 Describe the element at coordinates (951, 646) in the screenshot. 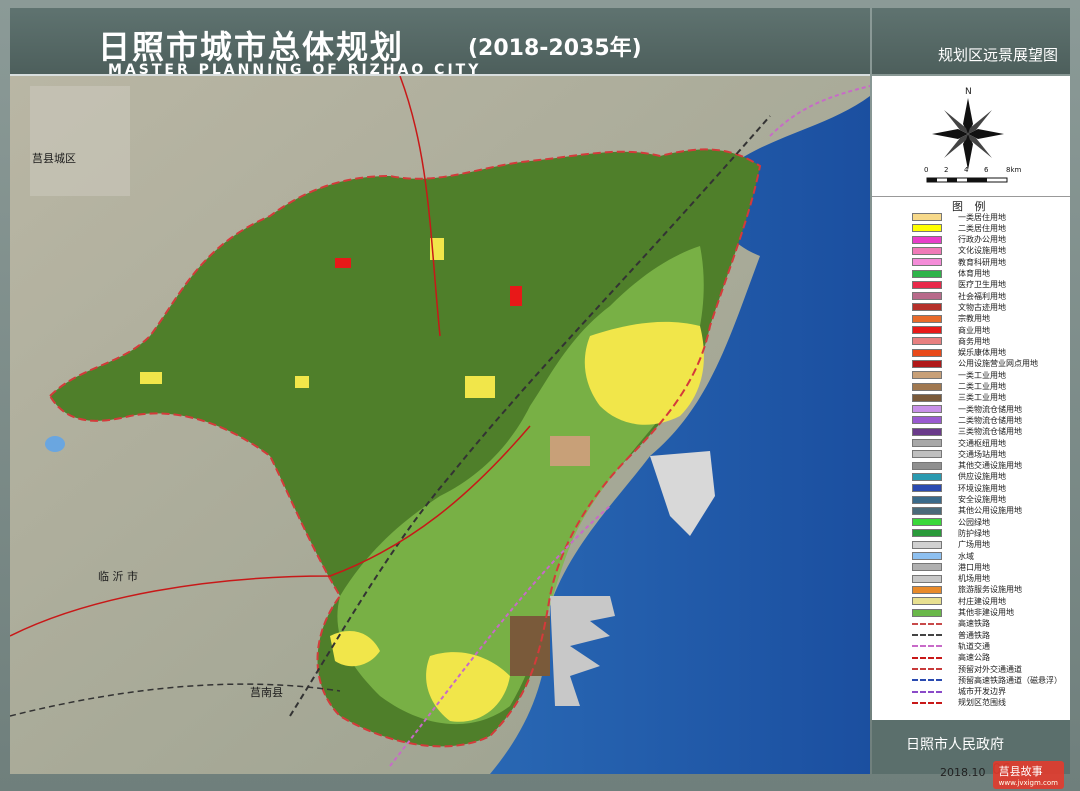

I see `legend-item: 轨道交通` at that location.